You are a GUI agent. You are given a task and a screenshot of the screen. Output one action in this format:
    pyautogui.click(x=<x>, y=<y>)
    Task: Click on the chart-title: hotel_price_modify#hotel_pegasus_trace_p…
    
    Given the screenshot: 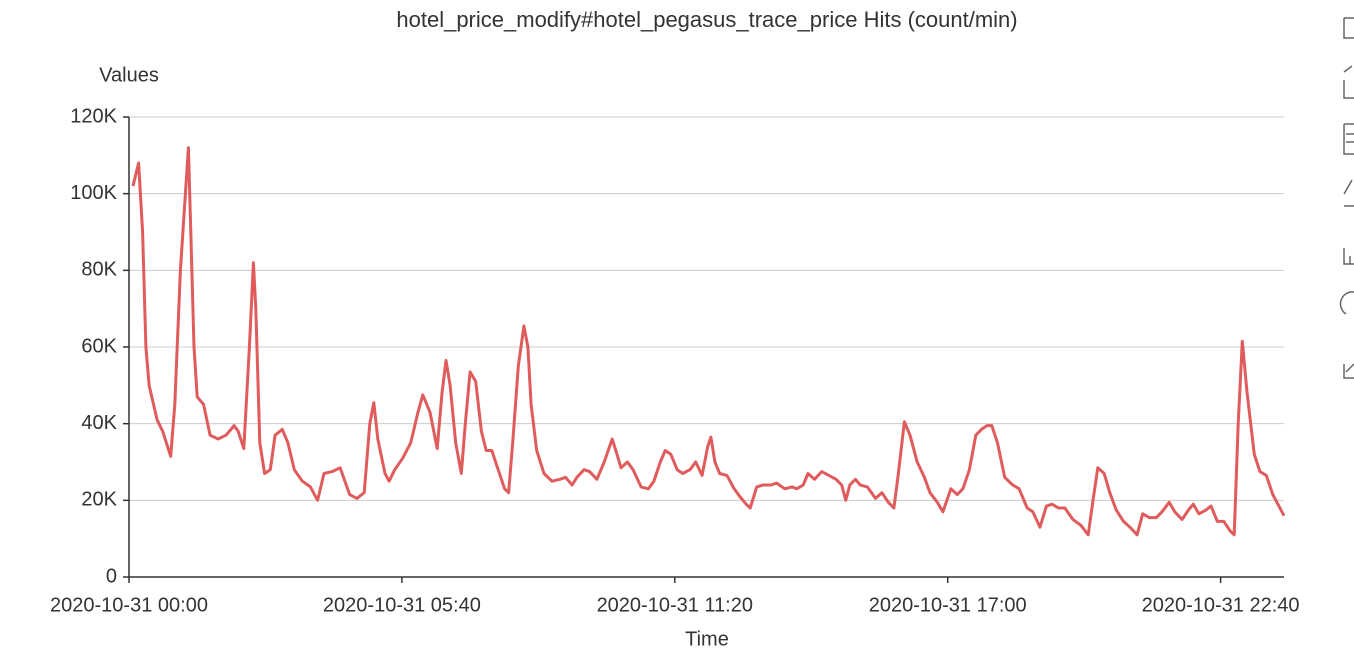 What is the action you would take?
    pyautogui.click(x=706, y=19)
    